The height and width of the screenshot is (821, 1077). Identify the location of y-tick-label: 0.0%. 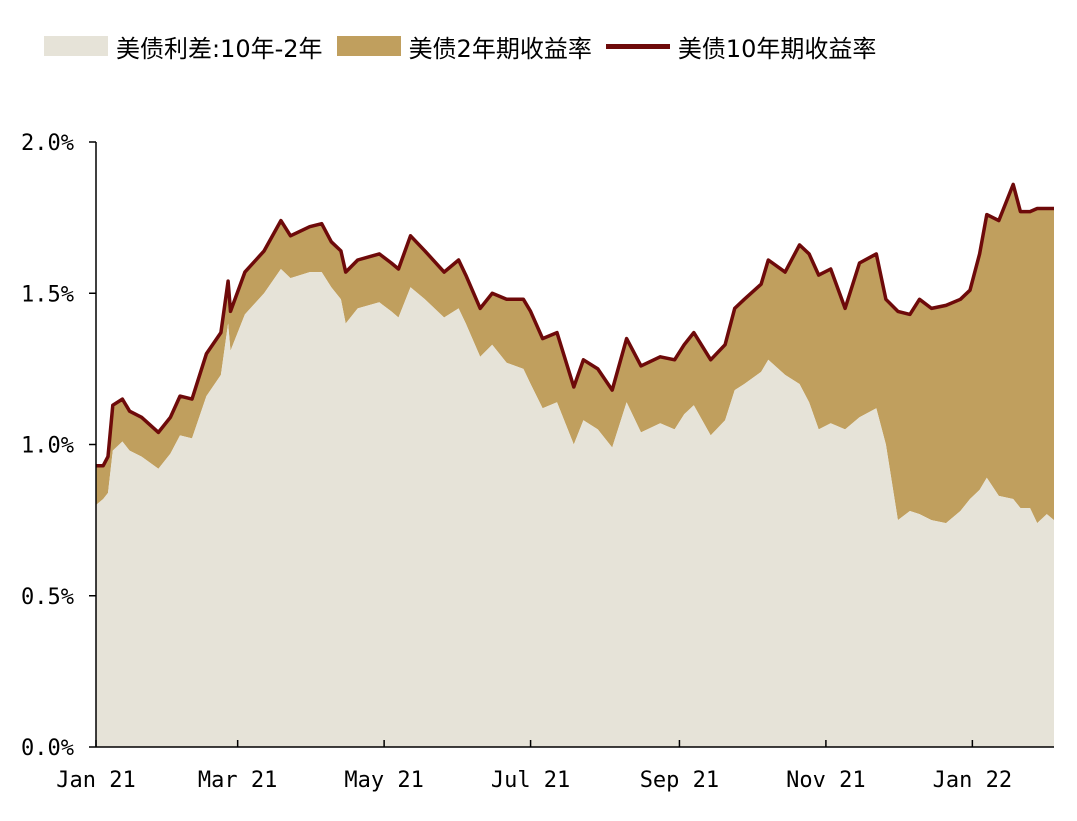
(47, 748).